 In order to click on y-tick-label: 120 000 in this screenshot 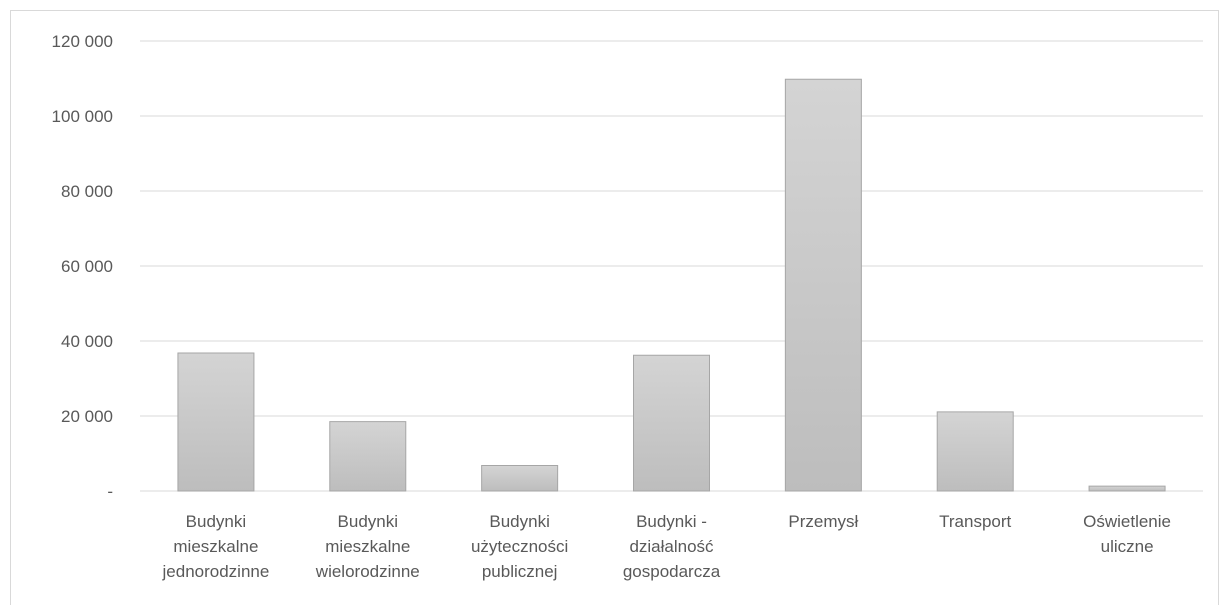, I will do `click(82, 41)`.